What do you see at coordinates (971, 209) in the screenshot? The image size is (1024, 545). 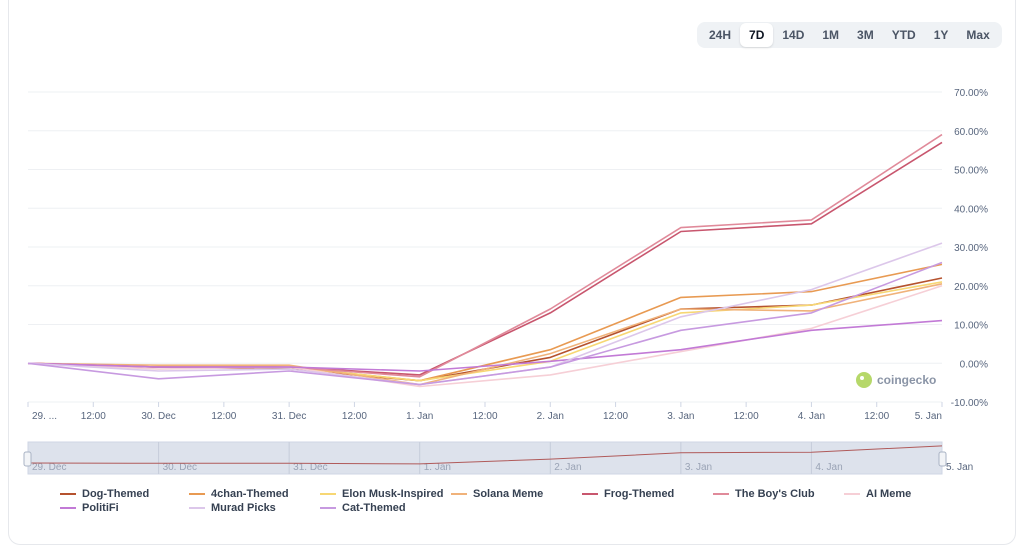 I see `y-tick-label: 40.00%` at bounding box center [971, 209].